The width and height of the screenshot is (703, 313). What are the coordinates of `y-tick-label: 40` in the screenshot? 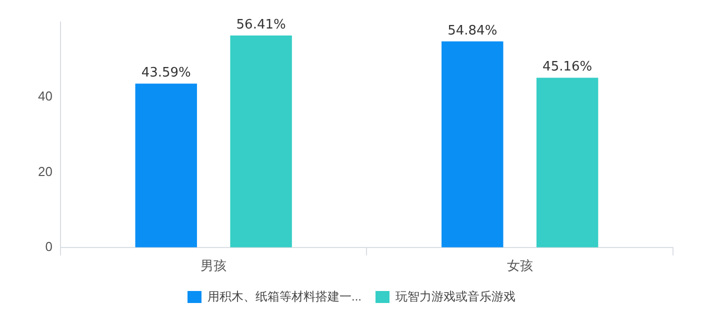 It's located at (45, 96).